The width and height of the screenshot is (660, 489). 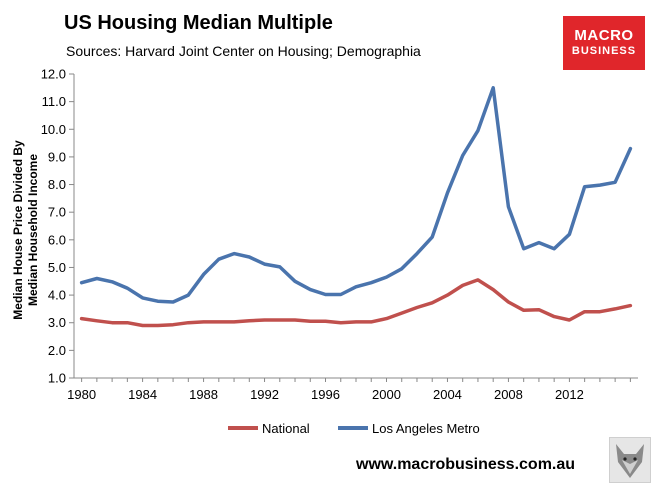 I want to click on x-tick-label: 2000, so click(x=386, y=394).